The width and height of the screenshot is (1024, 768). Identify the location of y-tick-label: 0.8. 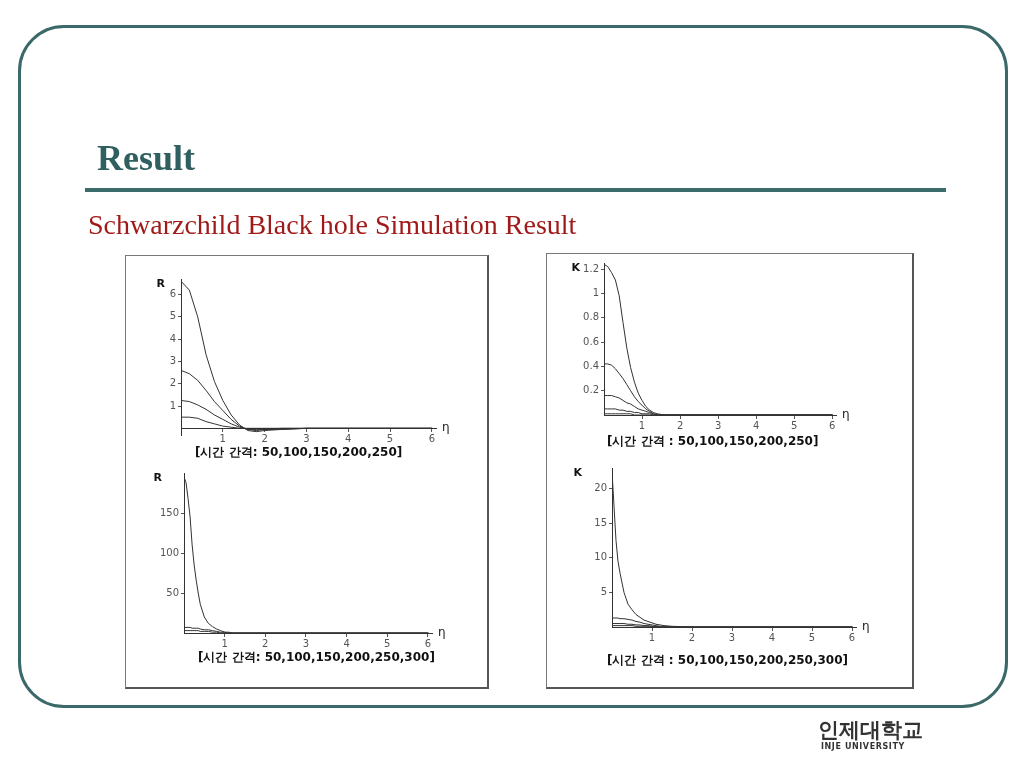
(591, 317).